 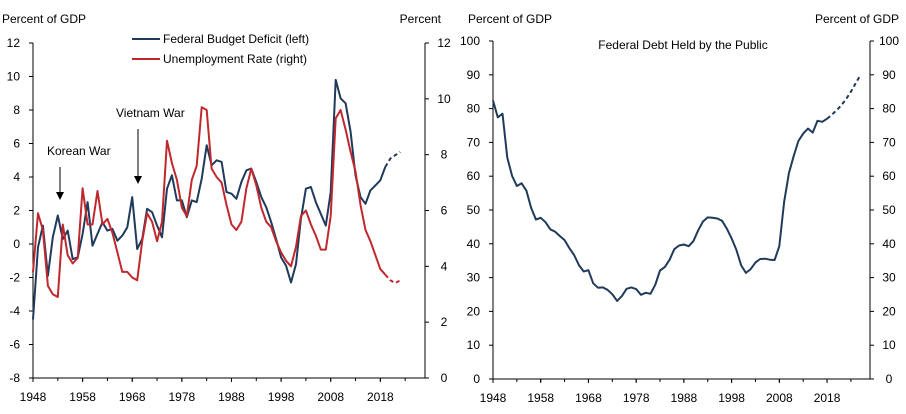 I want to click on left-chart-x-tick-label: 1968, so click(x=132, y=397).